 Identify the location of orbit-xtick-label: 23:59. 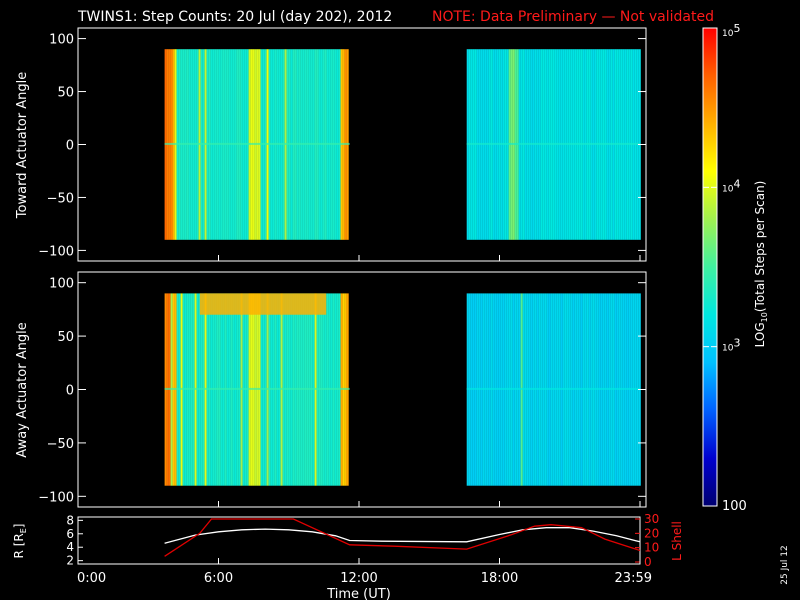
(633, 578).